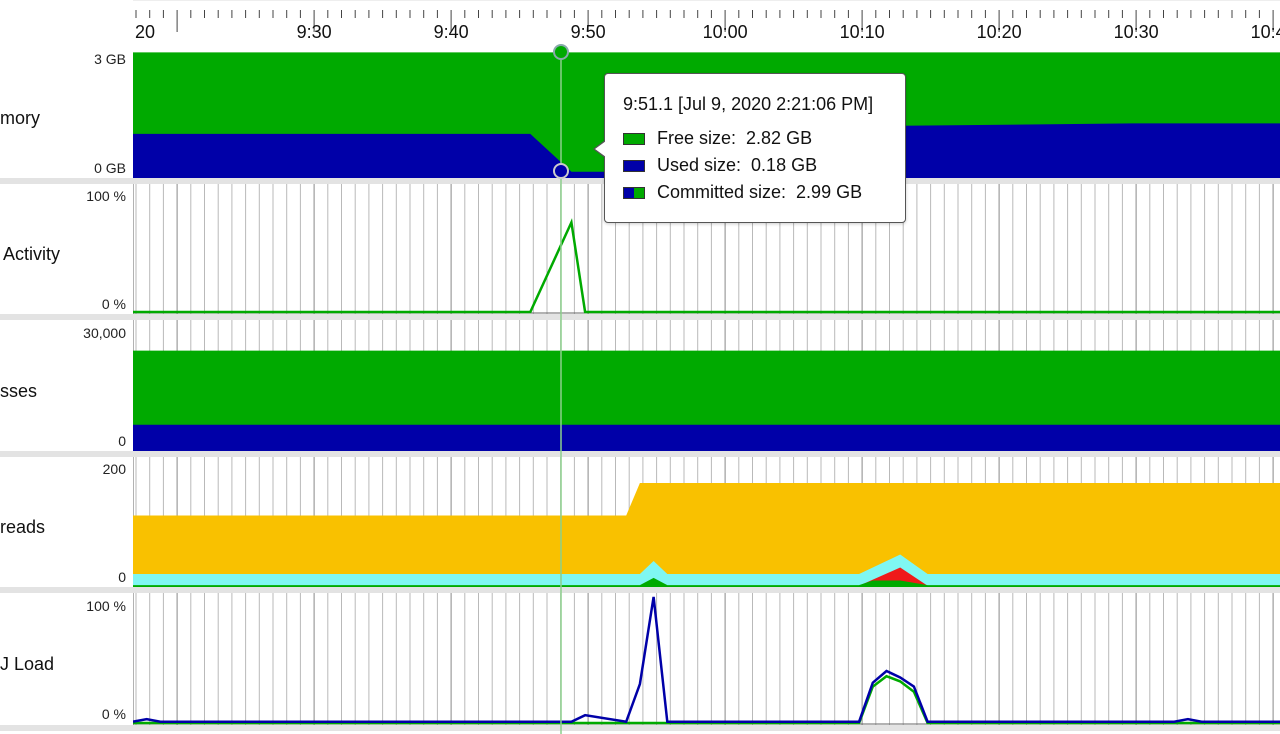 The height and width of the screenshot is (734, 1280). I want to click on classes-y-max-label: 30,000, so click(104, 333).